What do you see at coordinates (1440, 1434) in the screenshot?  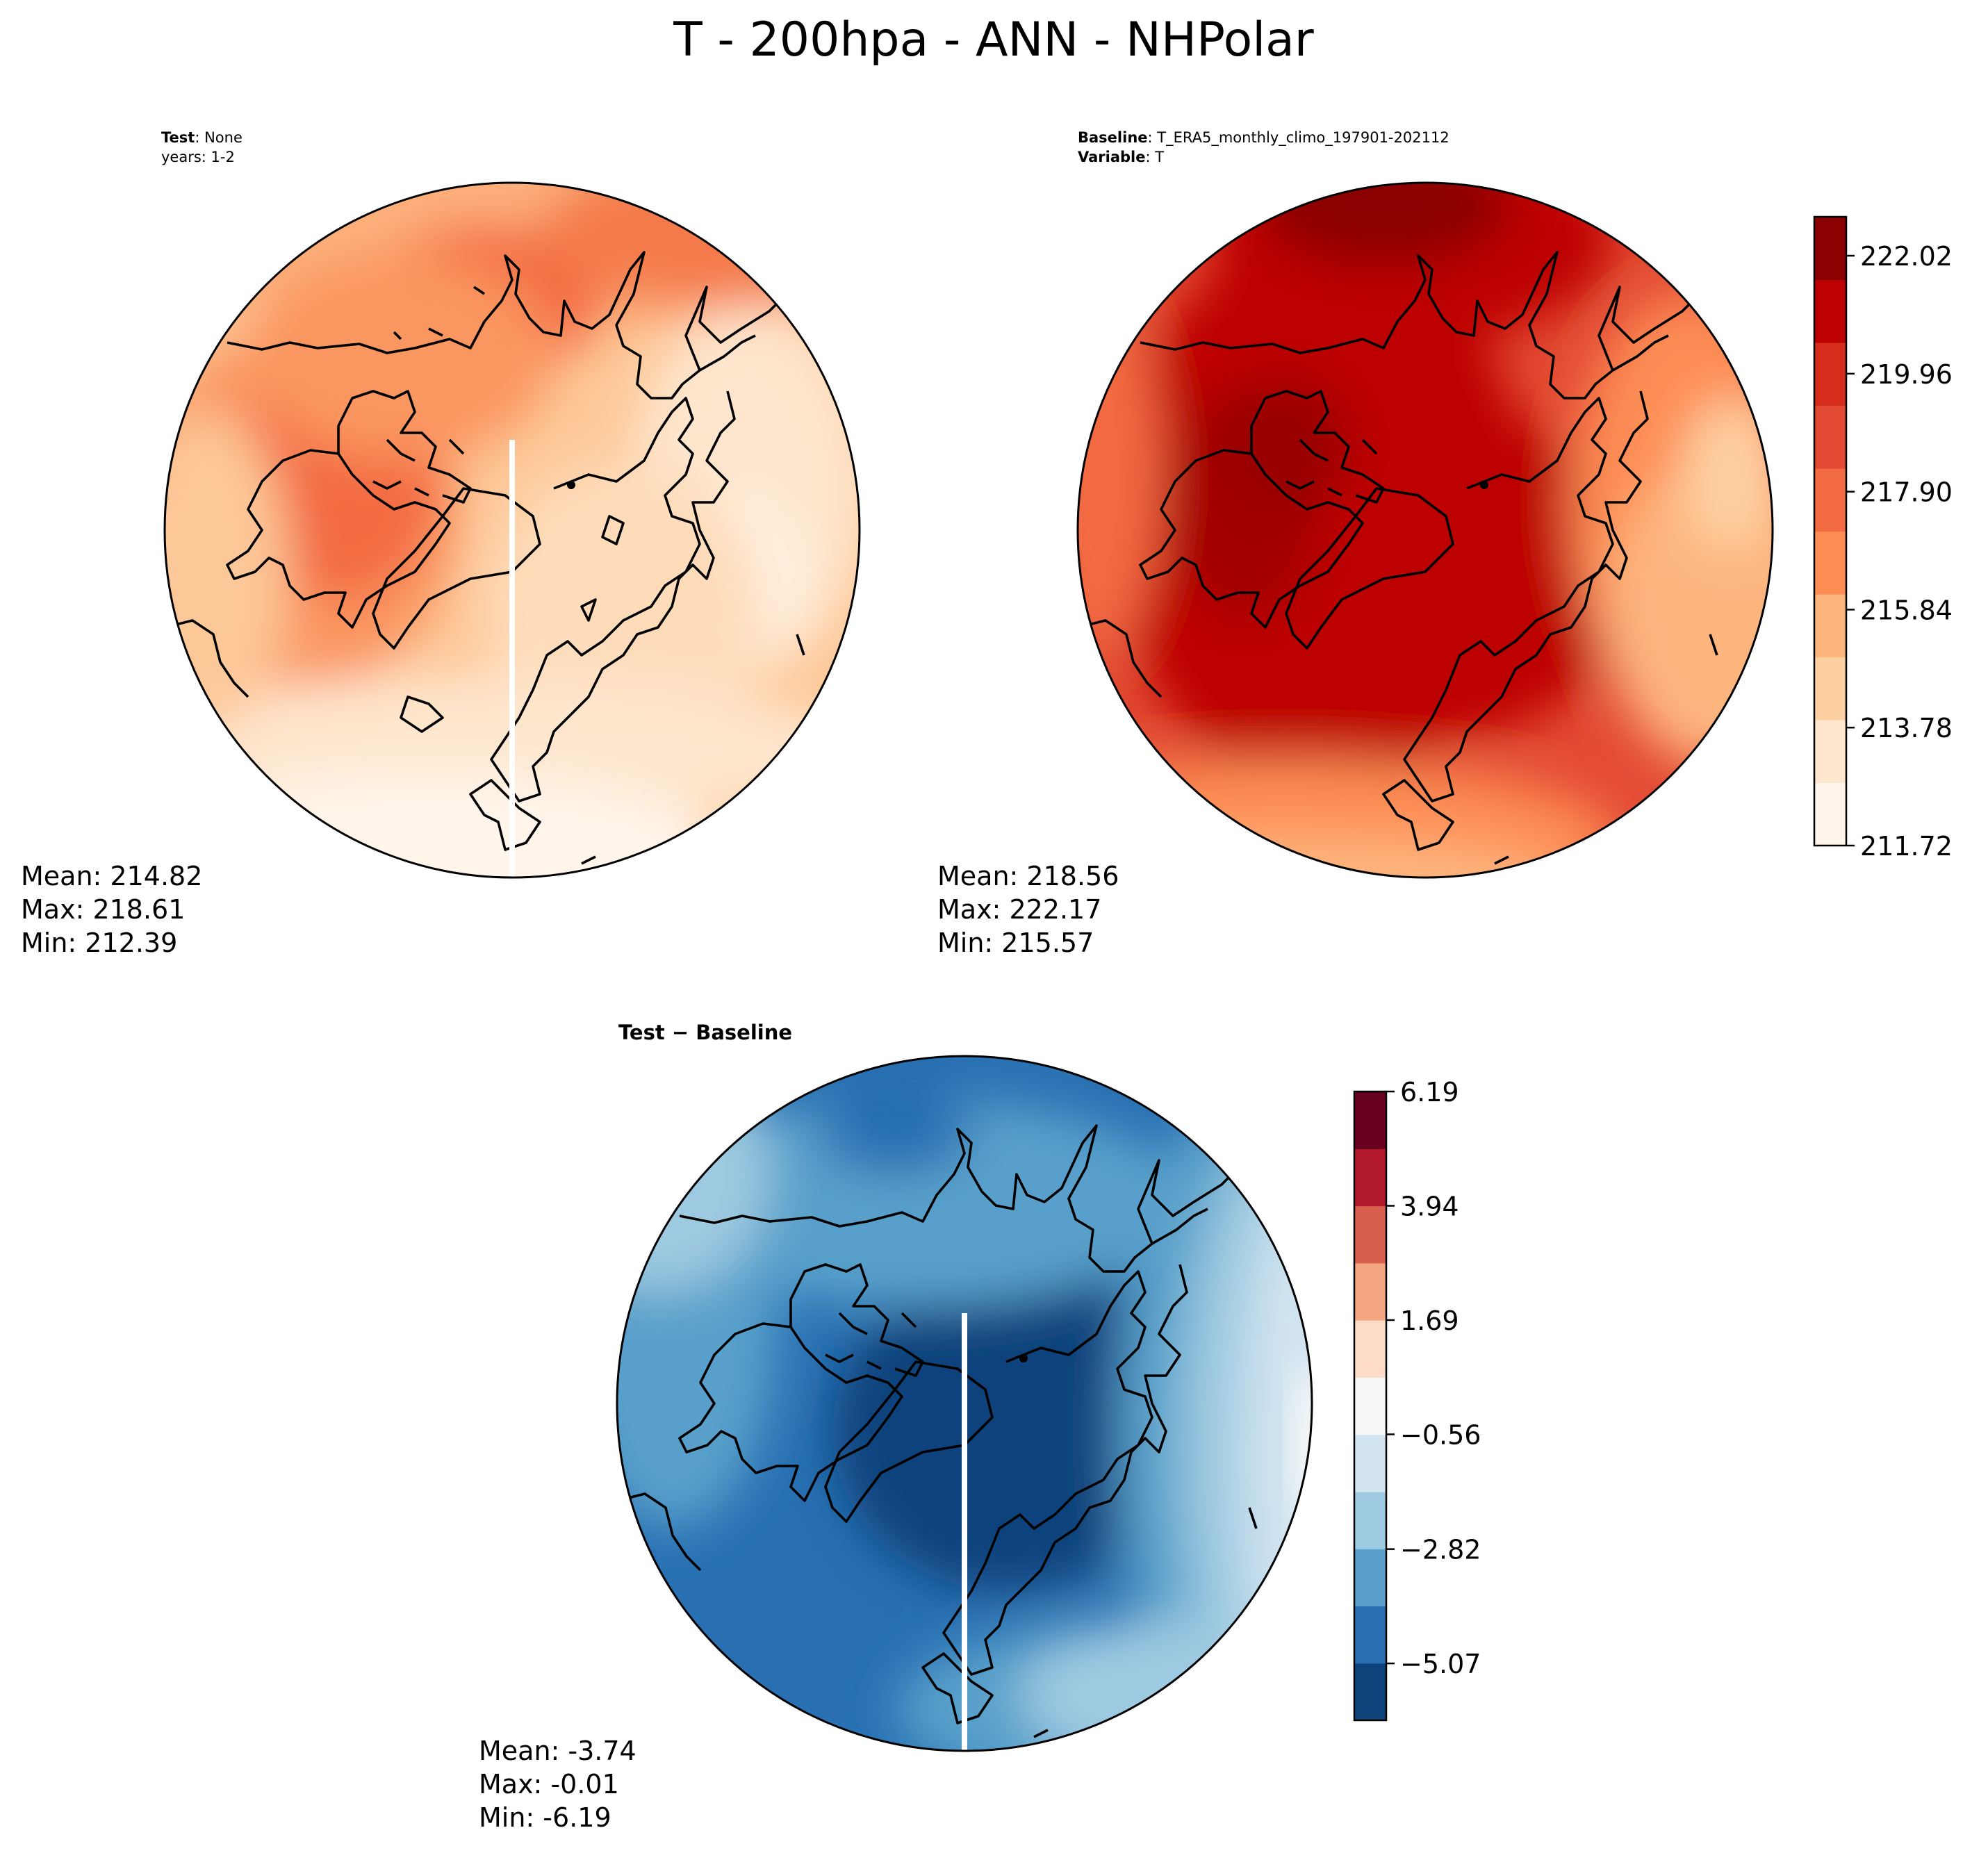 I see `diff-colorbar-tick-label: −0.56` at bounding box center [1440, 1434].